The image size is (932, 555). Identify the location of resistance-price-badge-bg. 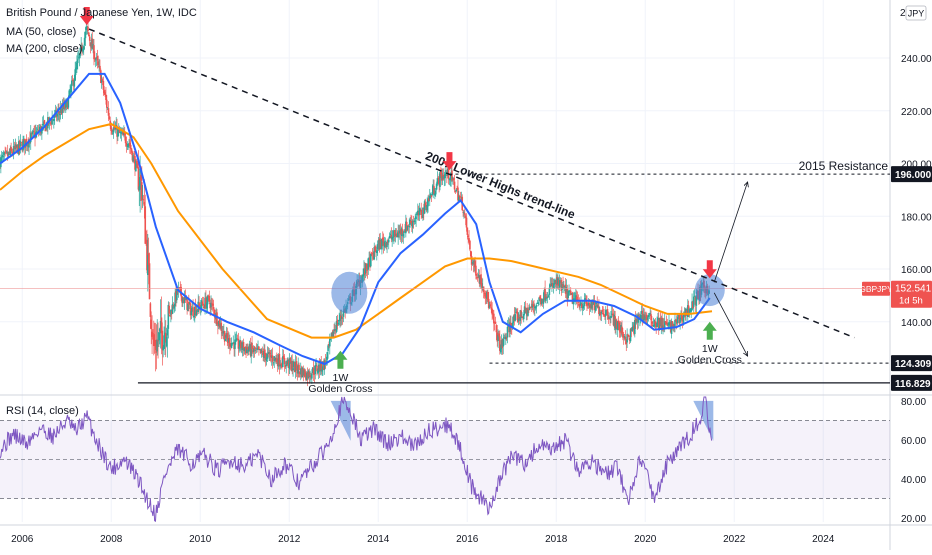
(911, 174).